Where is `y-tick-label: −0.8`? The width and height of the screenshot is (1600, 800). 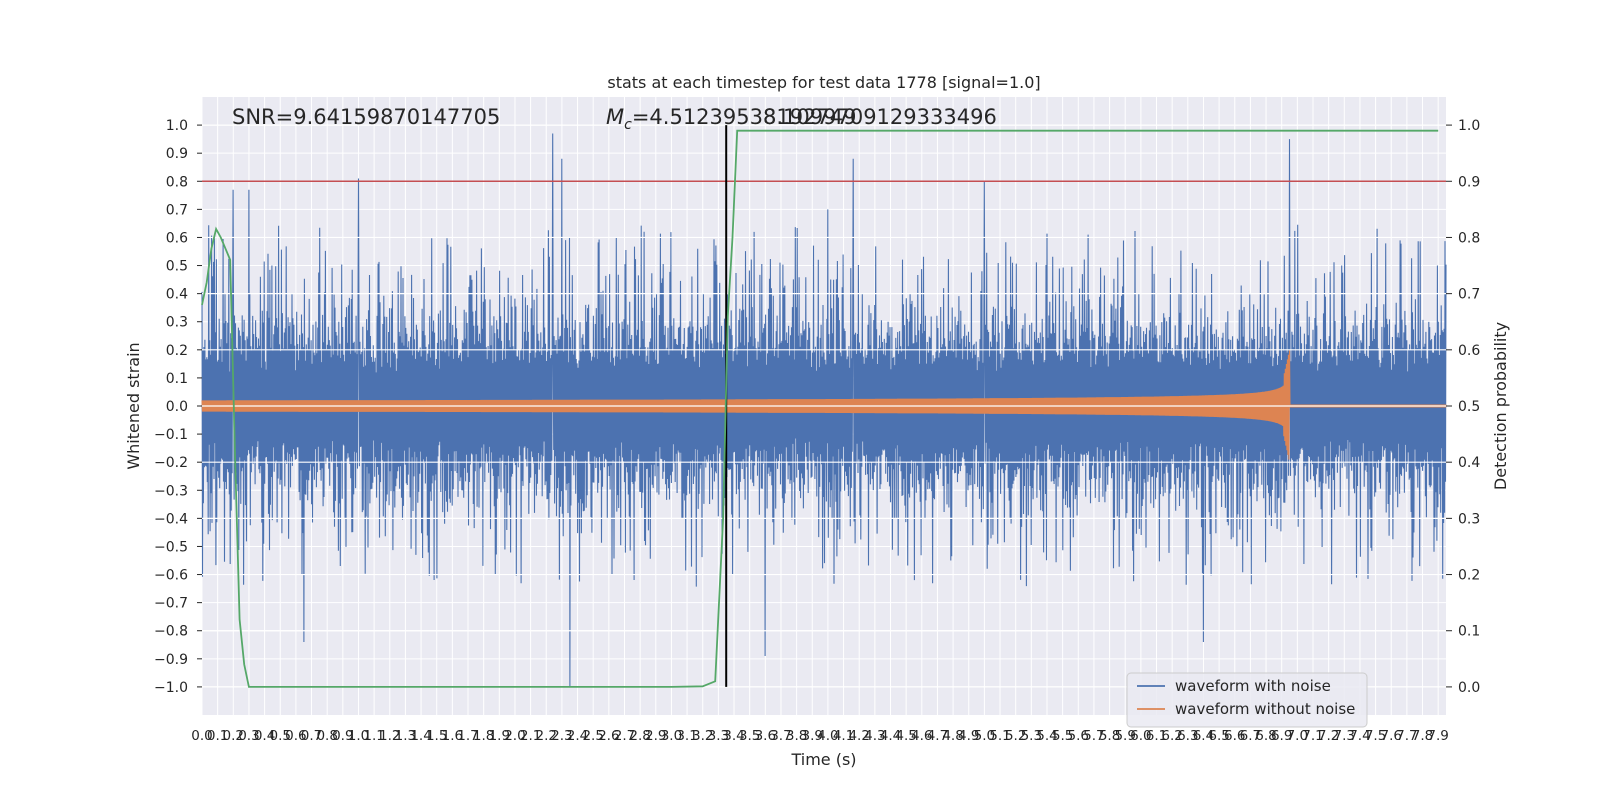
y-tick-label: −0.8 is located at coordinates (171, 632).